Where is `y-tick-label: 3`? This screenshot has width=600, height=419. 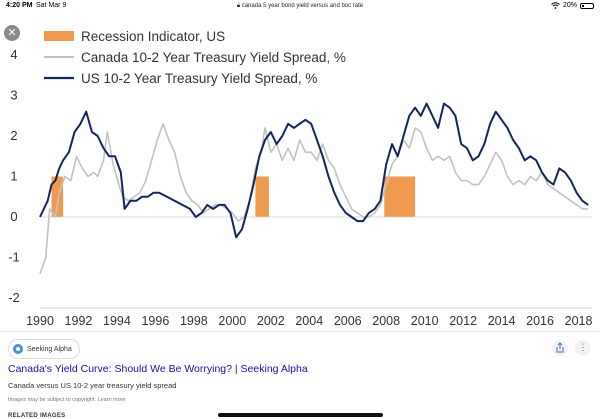 y-tick-label: 3 is located at coordinates (13, 95).